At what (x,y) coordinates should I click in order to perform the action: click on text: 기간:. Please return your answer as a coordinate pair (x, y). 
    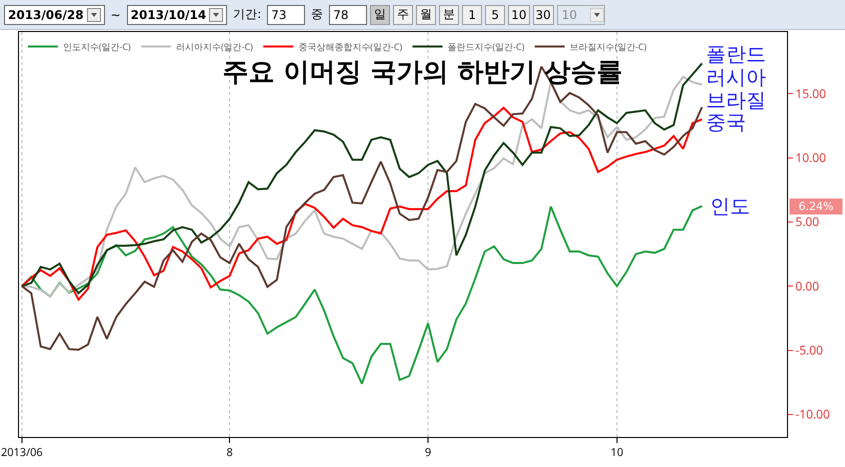
    Looking at the image, I should click on (247, 14).